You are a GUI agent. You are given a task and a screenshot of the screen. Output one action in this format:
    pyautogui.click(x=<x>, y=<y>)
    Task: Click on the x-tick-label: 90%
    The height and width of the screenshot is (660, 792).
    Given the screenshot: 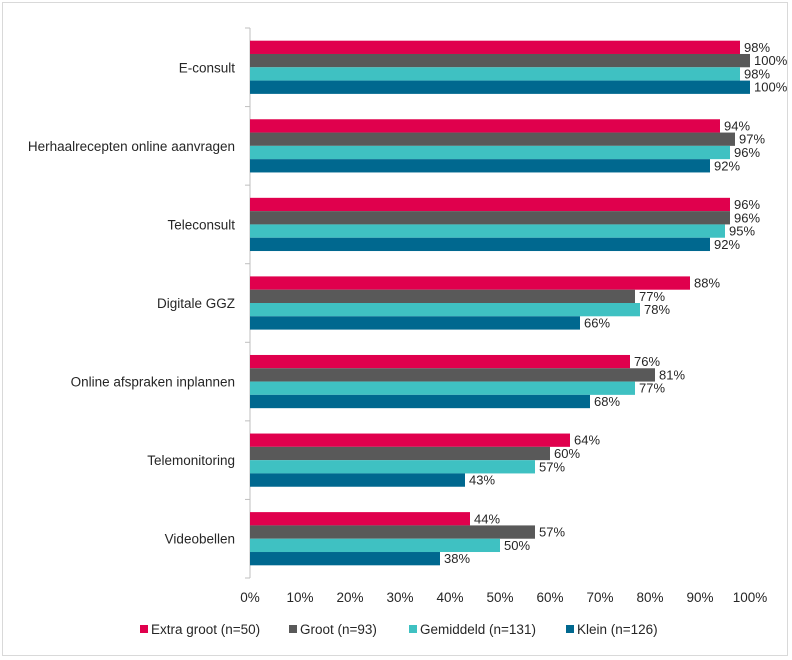 What is the action you would take?
    pyautogui.click(x=699, y=597)
    